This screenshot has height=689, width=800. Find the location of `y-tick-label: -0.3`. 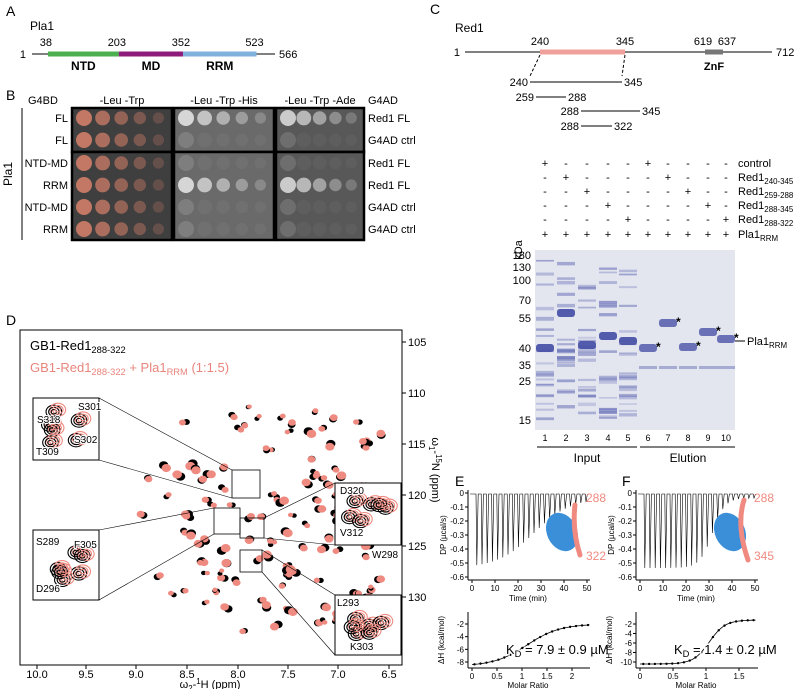

y-tick-label: -0.3 is located at coordinates (625, 535).